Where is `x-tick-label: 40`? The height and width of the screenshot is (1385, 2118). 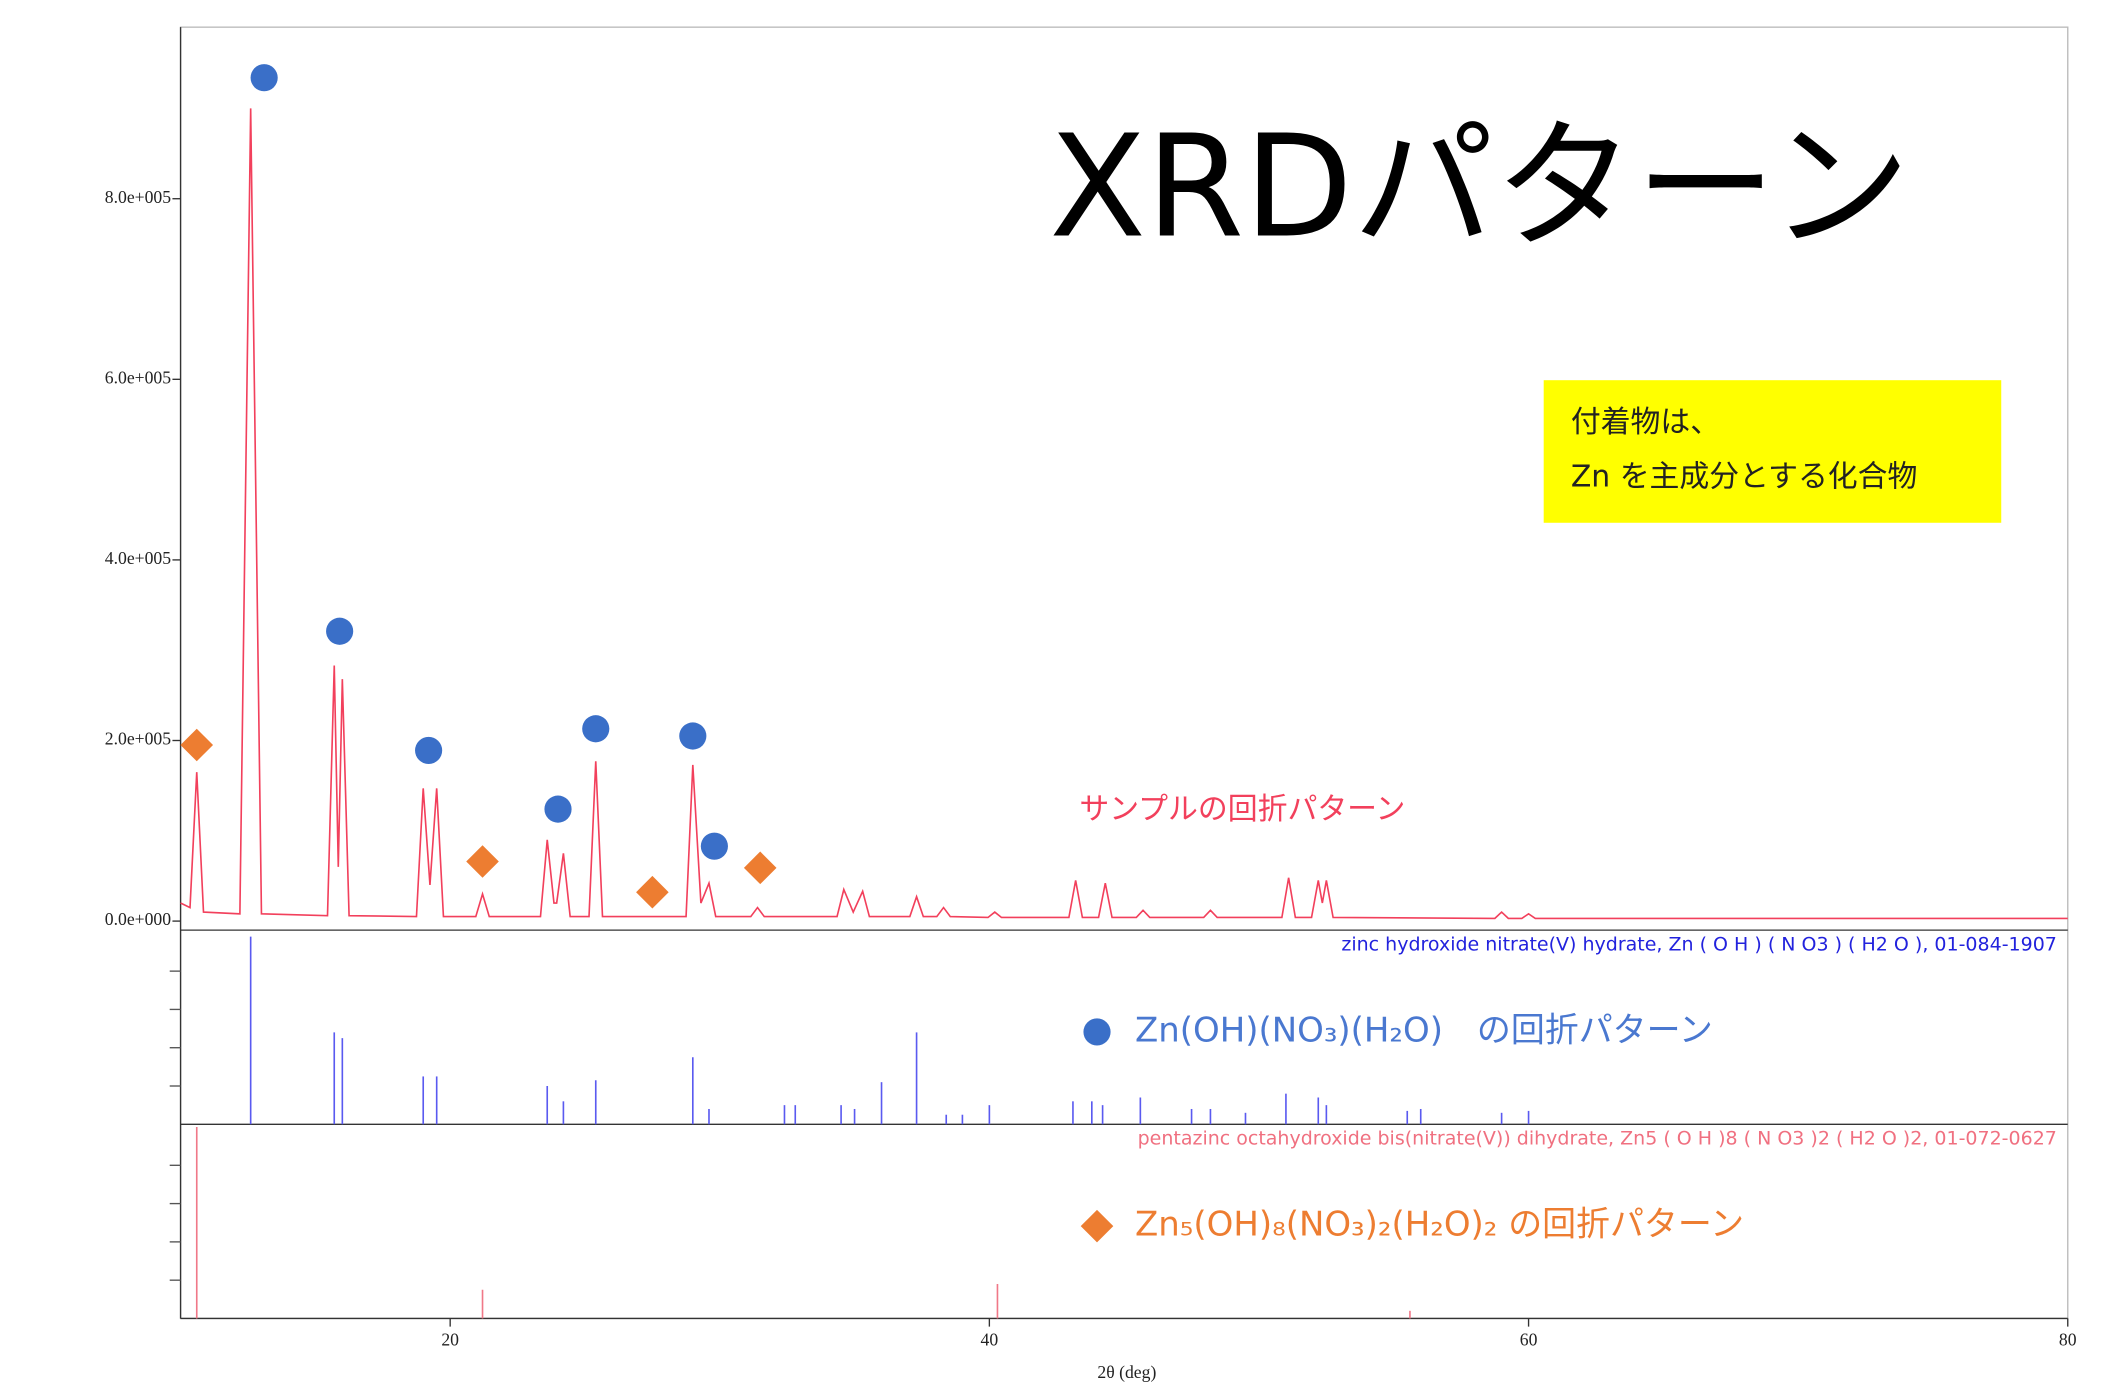 x-tick-label: 40 is located at coordinates (990, 1340).